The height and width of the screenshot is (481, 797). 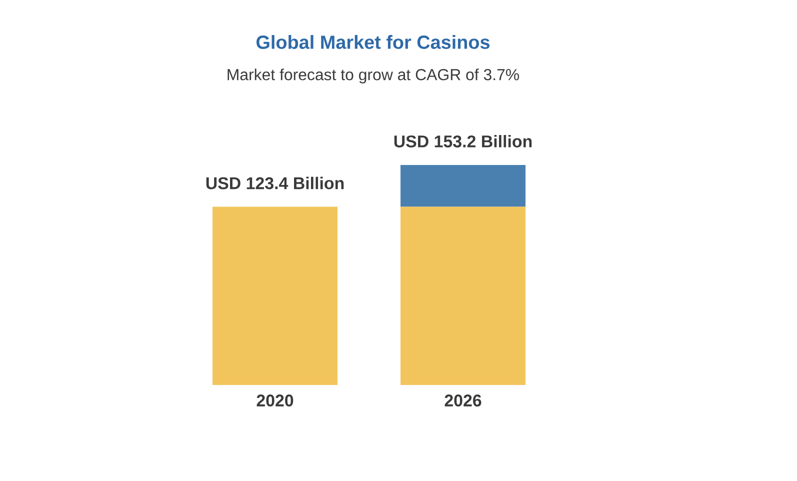 I want to click on x-tick-label: 2026, so click(x=463, y=400).